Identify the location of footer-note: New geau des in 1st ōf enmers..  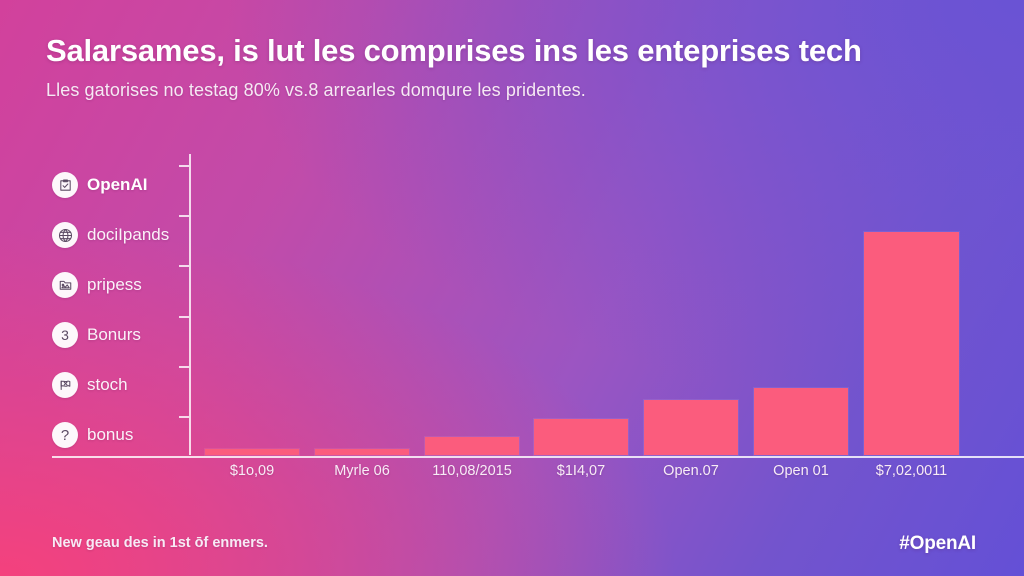
(160, 543).